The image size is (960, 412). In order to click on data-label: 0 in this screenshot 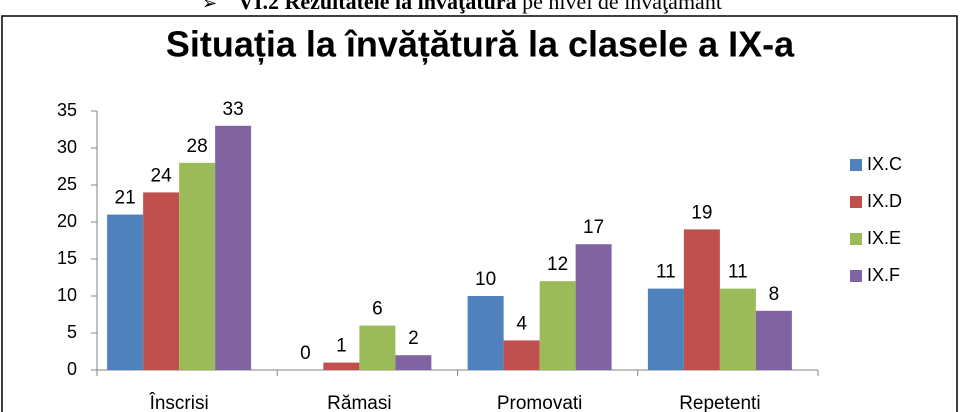, I will do `click(305, 353)`.